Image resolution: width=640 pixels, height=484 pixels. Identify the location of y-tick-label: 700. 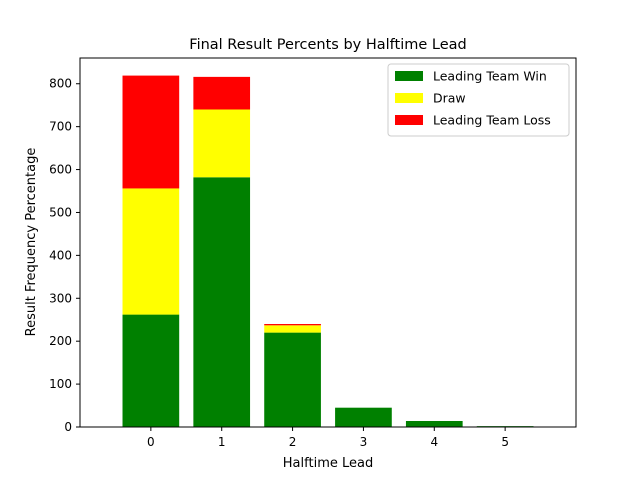
(60, 127).